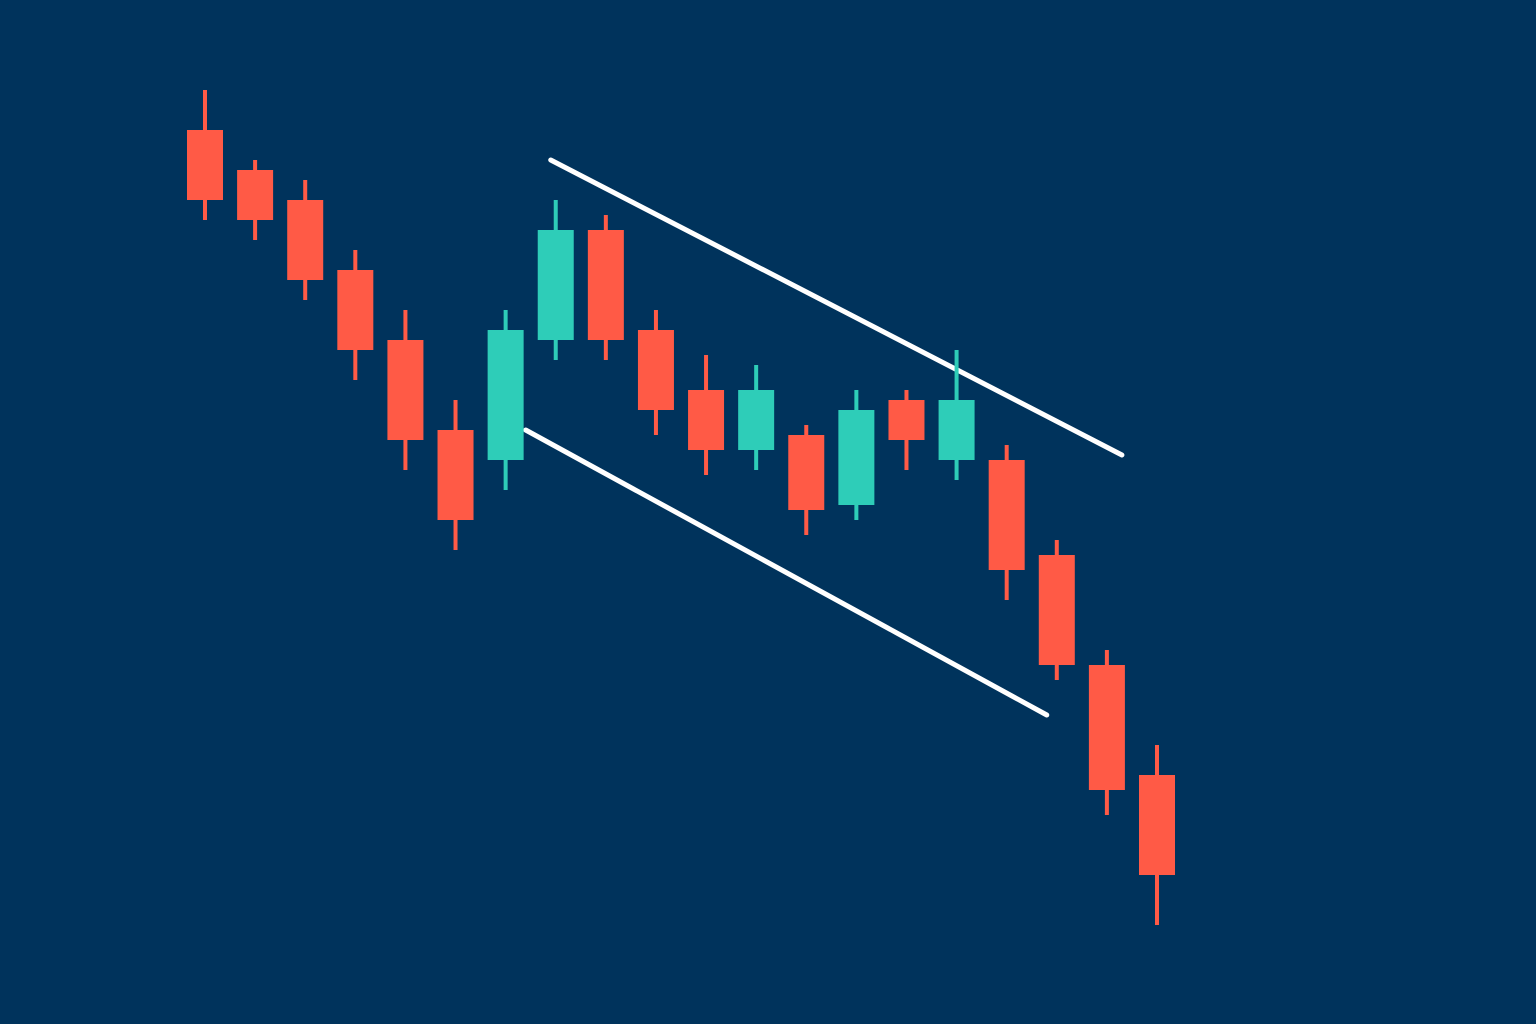 This screenshot has height=1024, width=1536. Describe the element at coordinates (786, 572) in the screenshot. I see `channel-line-lower` at that location.